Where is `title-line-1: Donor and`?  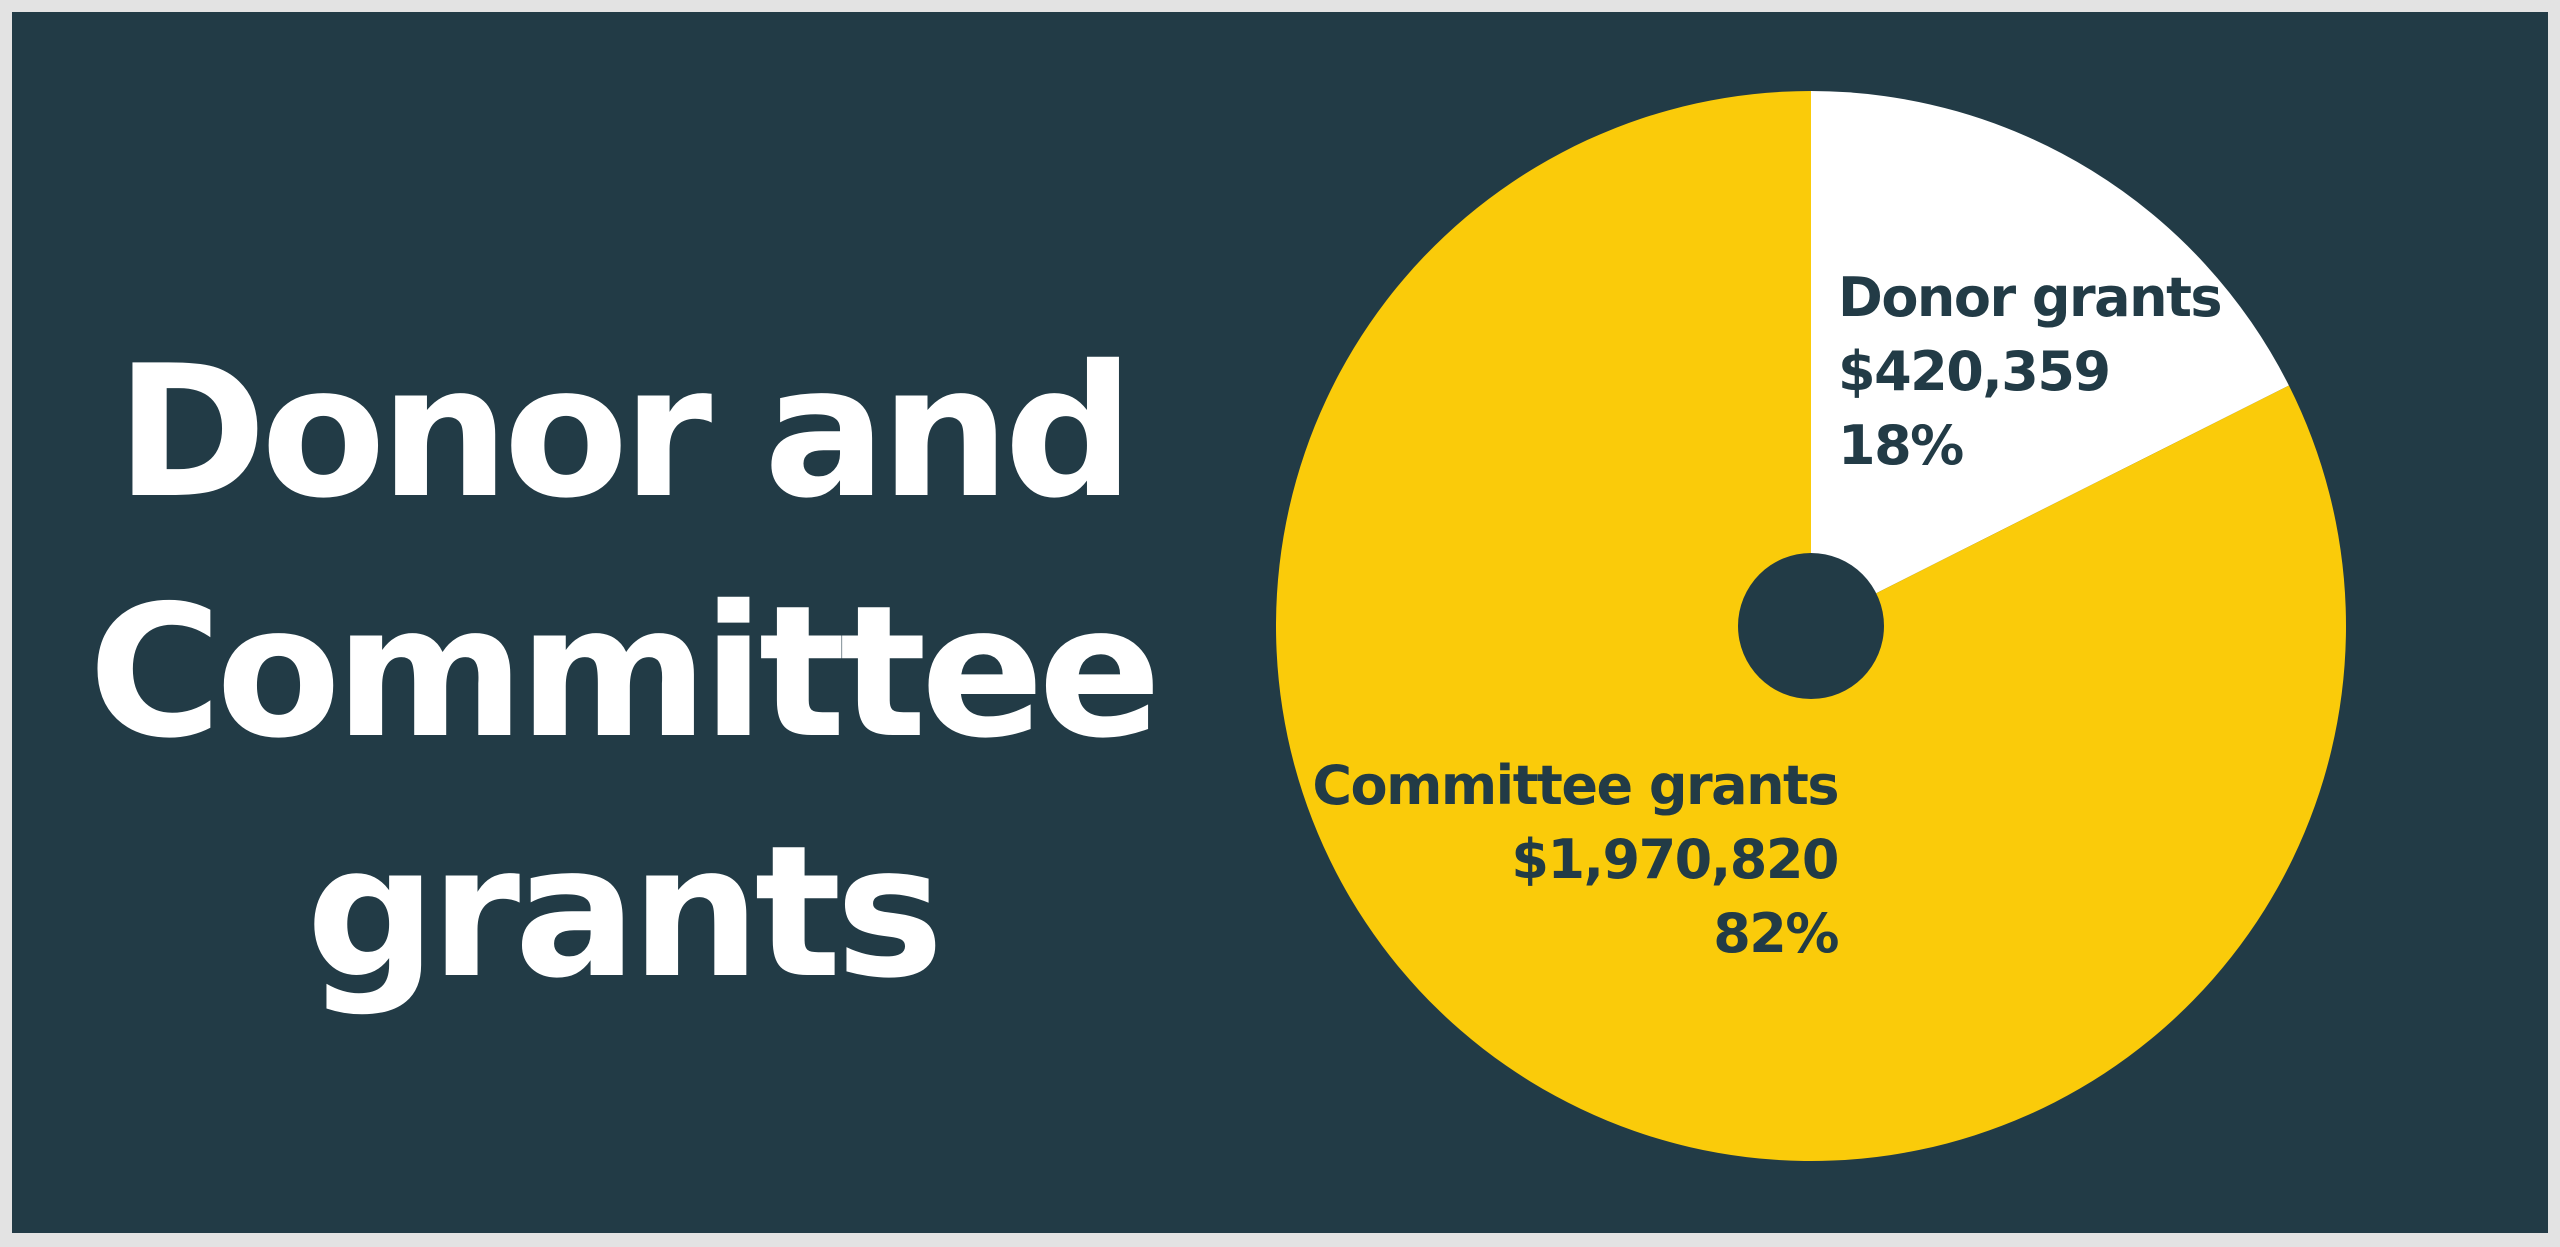 title-line-1: Donor and is located at coordinates (625, 432).